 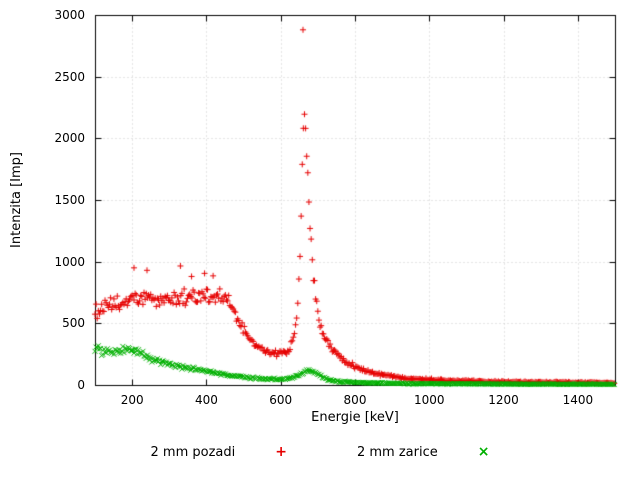 What do you see at coordinates (355, 417) in the screenshot?
I see `x-axis-label: Energie [keV]` at bounding box center [355, 417].